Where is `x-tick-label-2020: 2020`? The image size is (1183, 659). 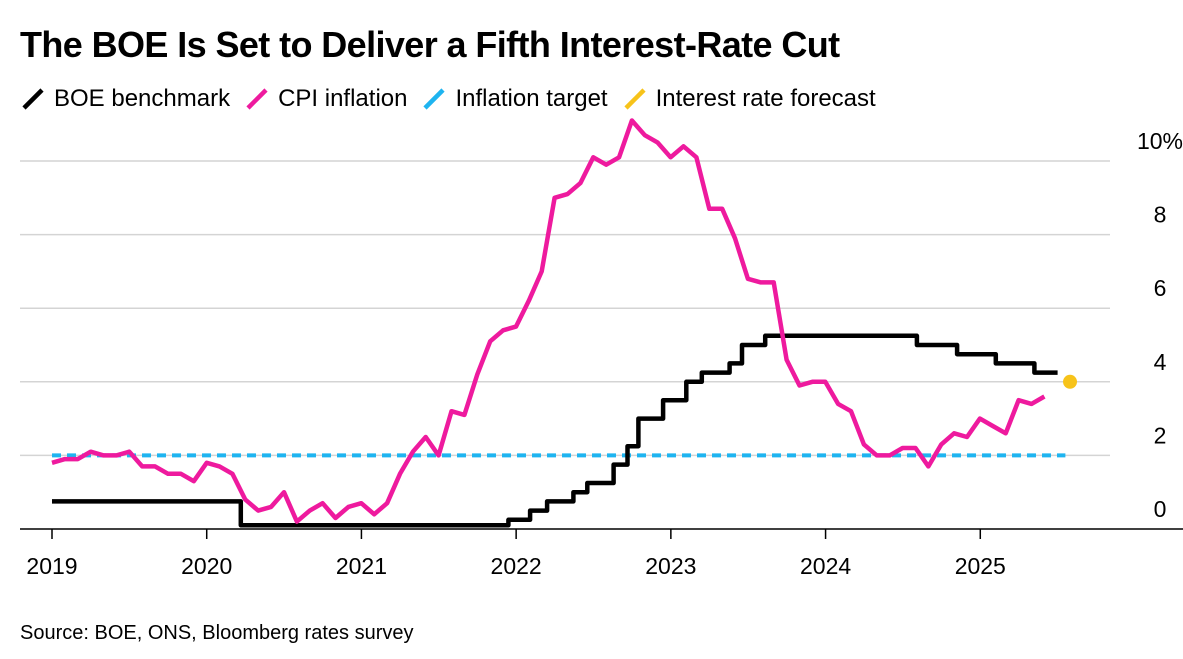
x-tick-label-2020: 2020 is located at coordinates (206, 566).